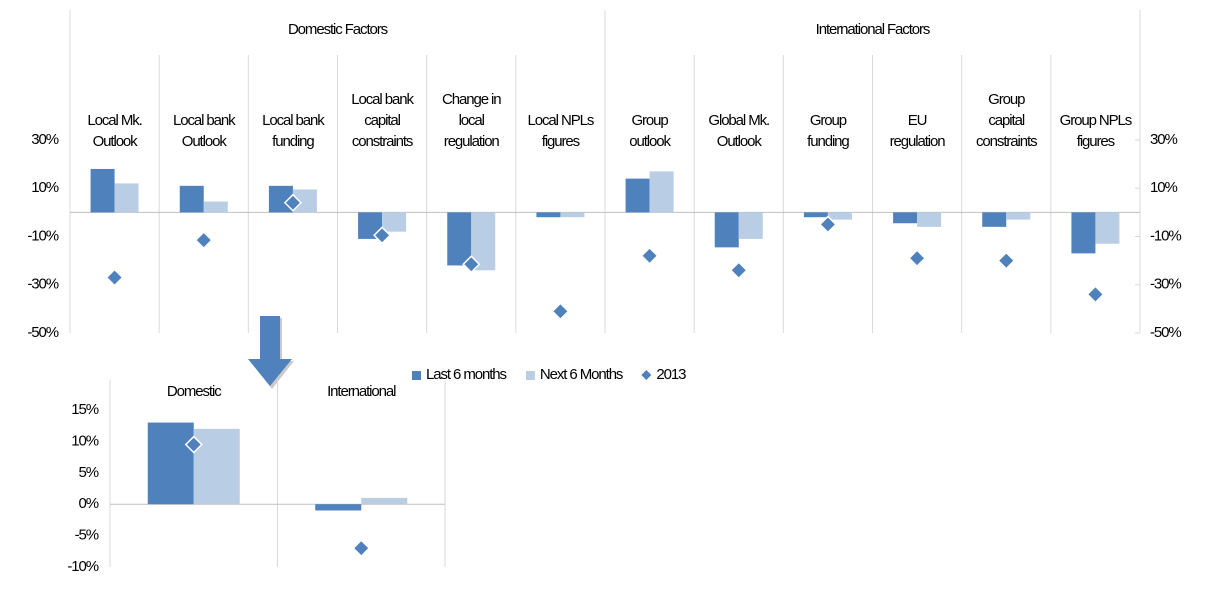  What do you see at coordinates (1165, 332) in the screenshot?
I see `y-tick-label-right: -50%` at bounding box center [1165, 332].